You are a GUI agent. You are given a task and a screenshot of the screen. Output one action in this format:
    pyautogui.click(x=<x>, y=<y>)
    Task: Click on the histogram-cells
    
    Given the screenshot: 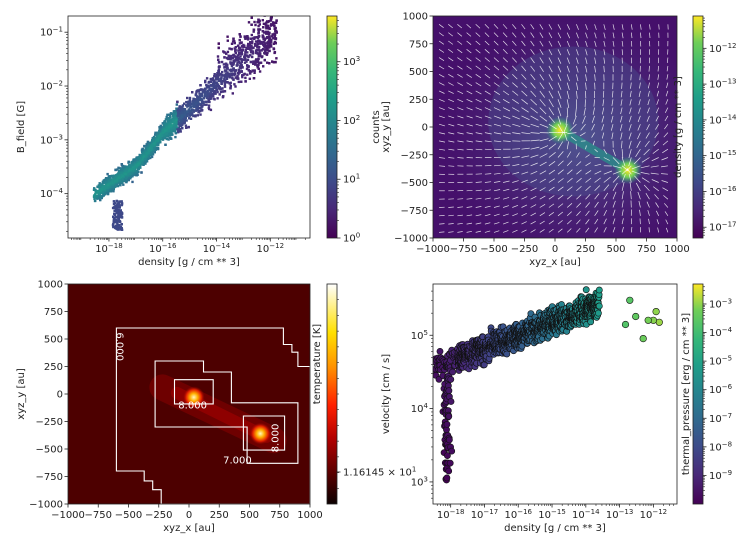 What is the action you would take?
    pyautogui.click(x=185, y=123)
    